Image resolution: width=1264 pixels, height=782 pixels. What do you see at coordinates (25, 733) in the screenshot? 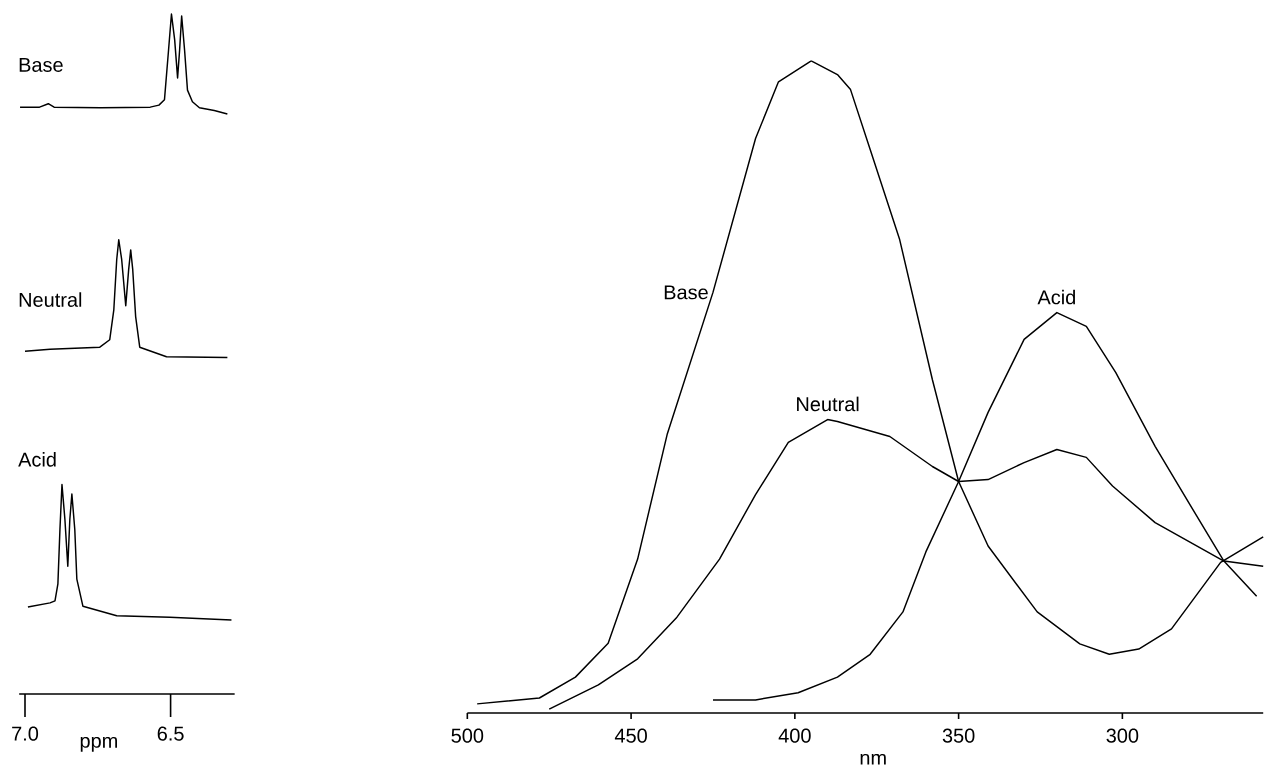
I see `x-tick-label: 7.0` at bounding box center [25, 733].